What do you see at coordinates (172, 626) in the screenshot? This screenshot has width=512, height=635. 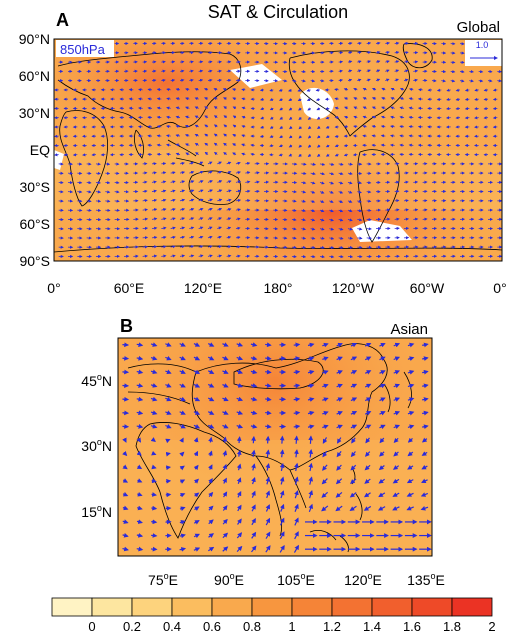 I see `colorbar-tick-label: 0.4` at bounding box center [172, 626].